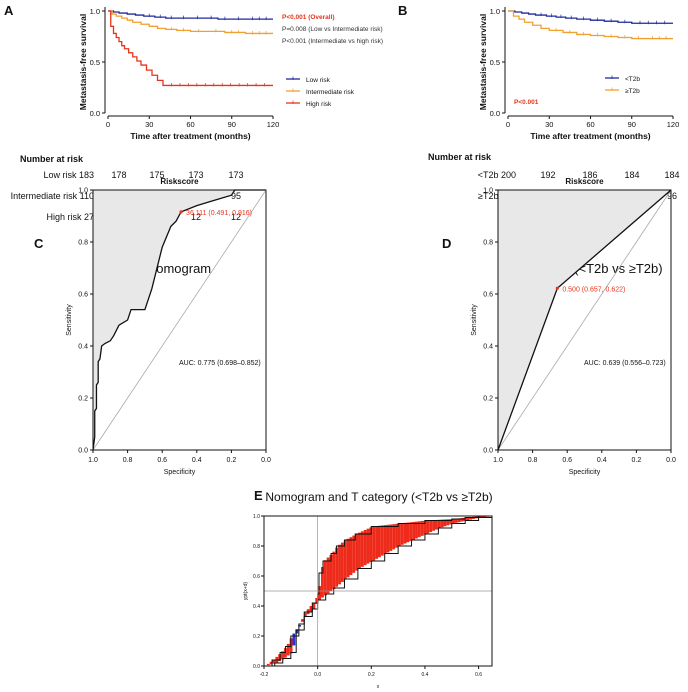 The width and height of the screenshot is (688, 692). Describe the element at coordinates (673, 124) in the screenshot. I see `panel-B-x-tick-label: 120` at that location.